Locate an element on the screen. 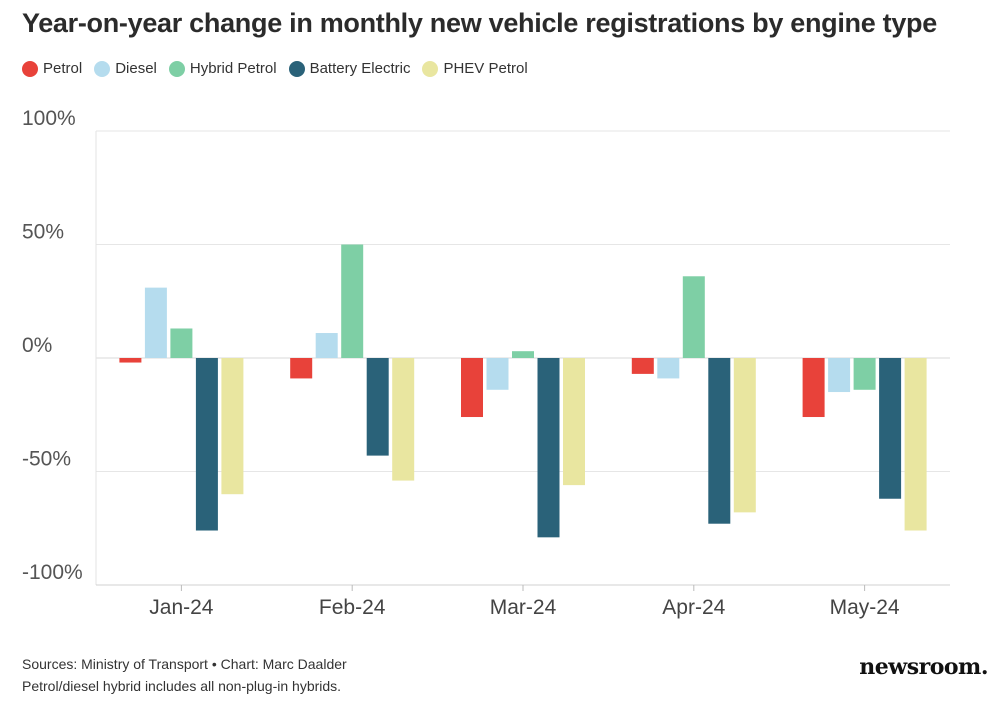  x-tick-label: Mar-24 is located at coordinates (523, 607).